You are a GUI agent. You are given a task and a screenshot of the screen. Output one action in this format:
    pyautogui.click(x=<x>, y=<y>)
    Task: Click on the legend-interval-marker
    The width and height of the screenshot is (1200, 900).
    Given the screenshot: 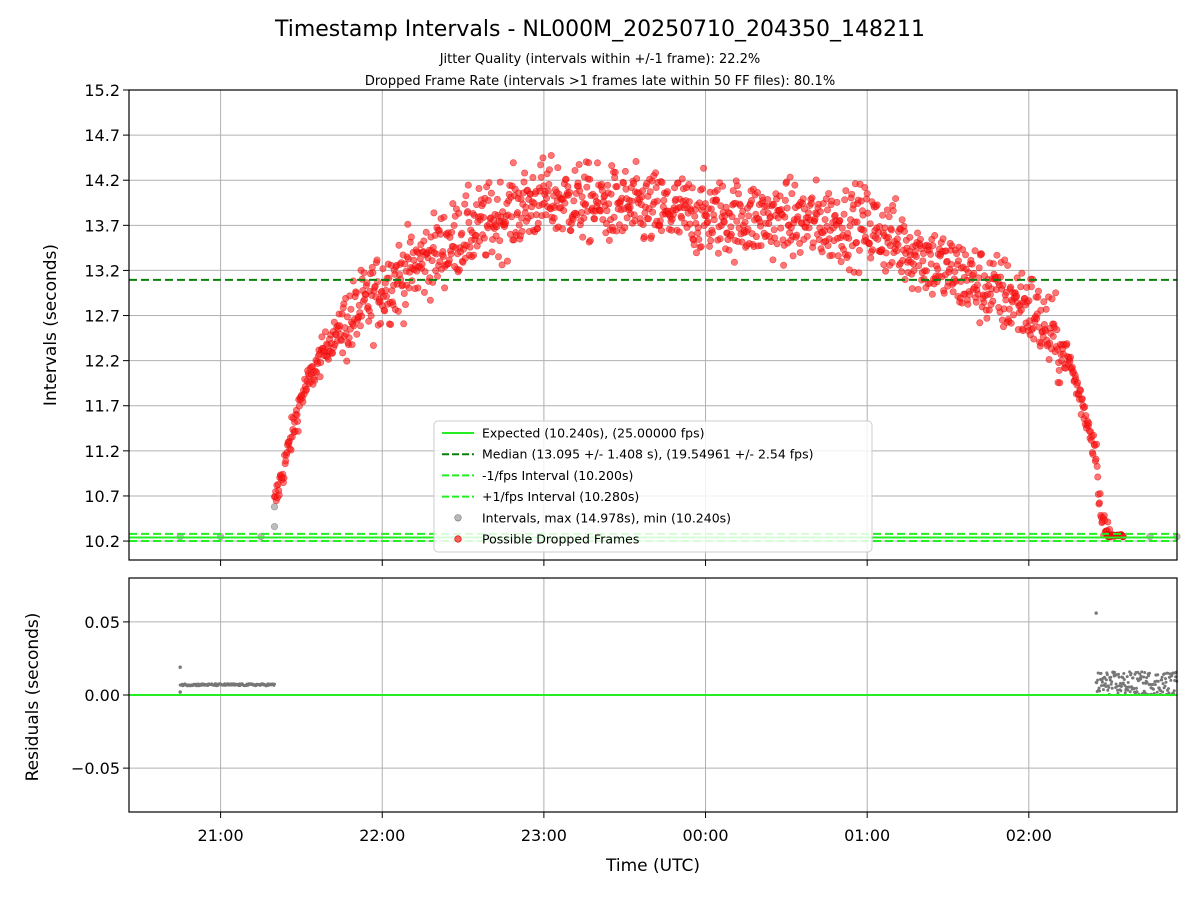 What is the action you would take?
    pyautogui.click(x=458, y=518)
    